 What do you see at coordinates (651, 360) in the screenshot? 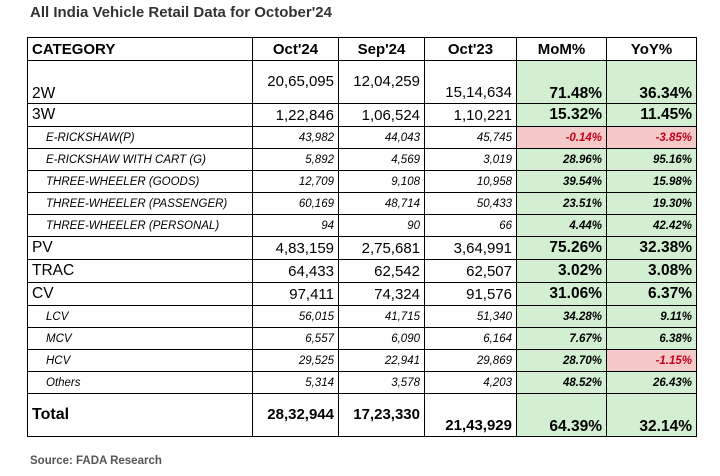
I see `row-yoy: -1.15%` at bounding box center [651, 360].